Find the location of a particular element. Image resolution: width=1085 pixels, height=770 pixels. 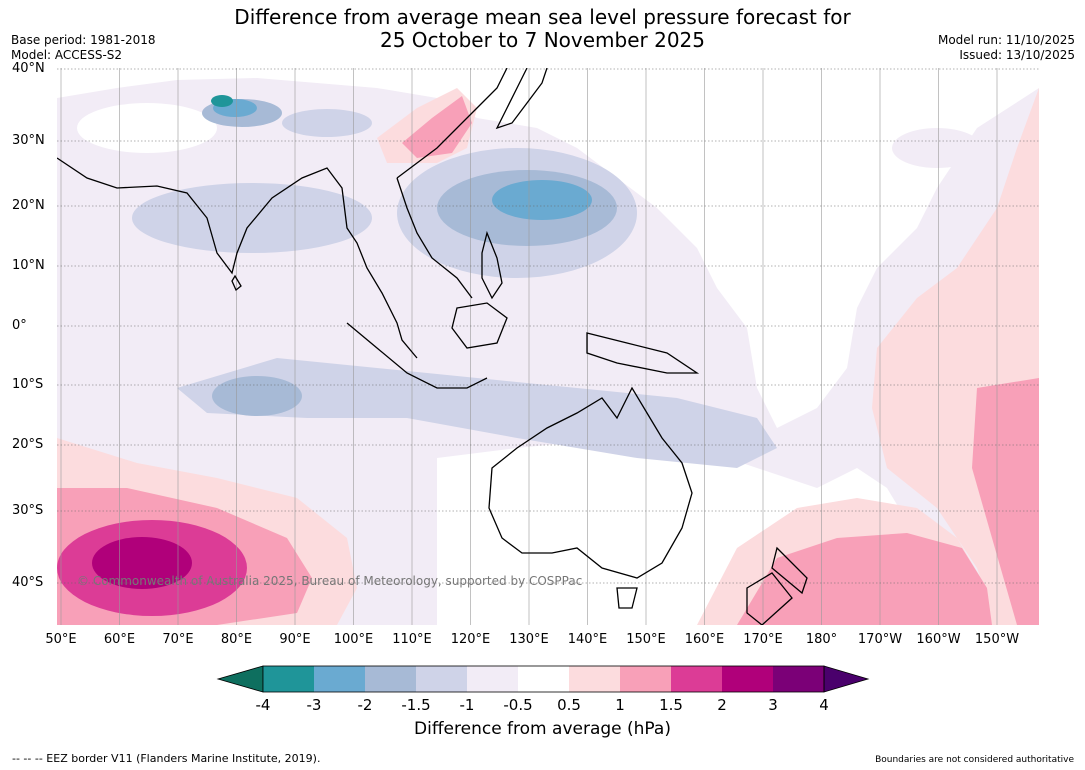

latitude-label: 30°S is located at coordinates (28, 510).